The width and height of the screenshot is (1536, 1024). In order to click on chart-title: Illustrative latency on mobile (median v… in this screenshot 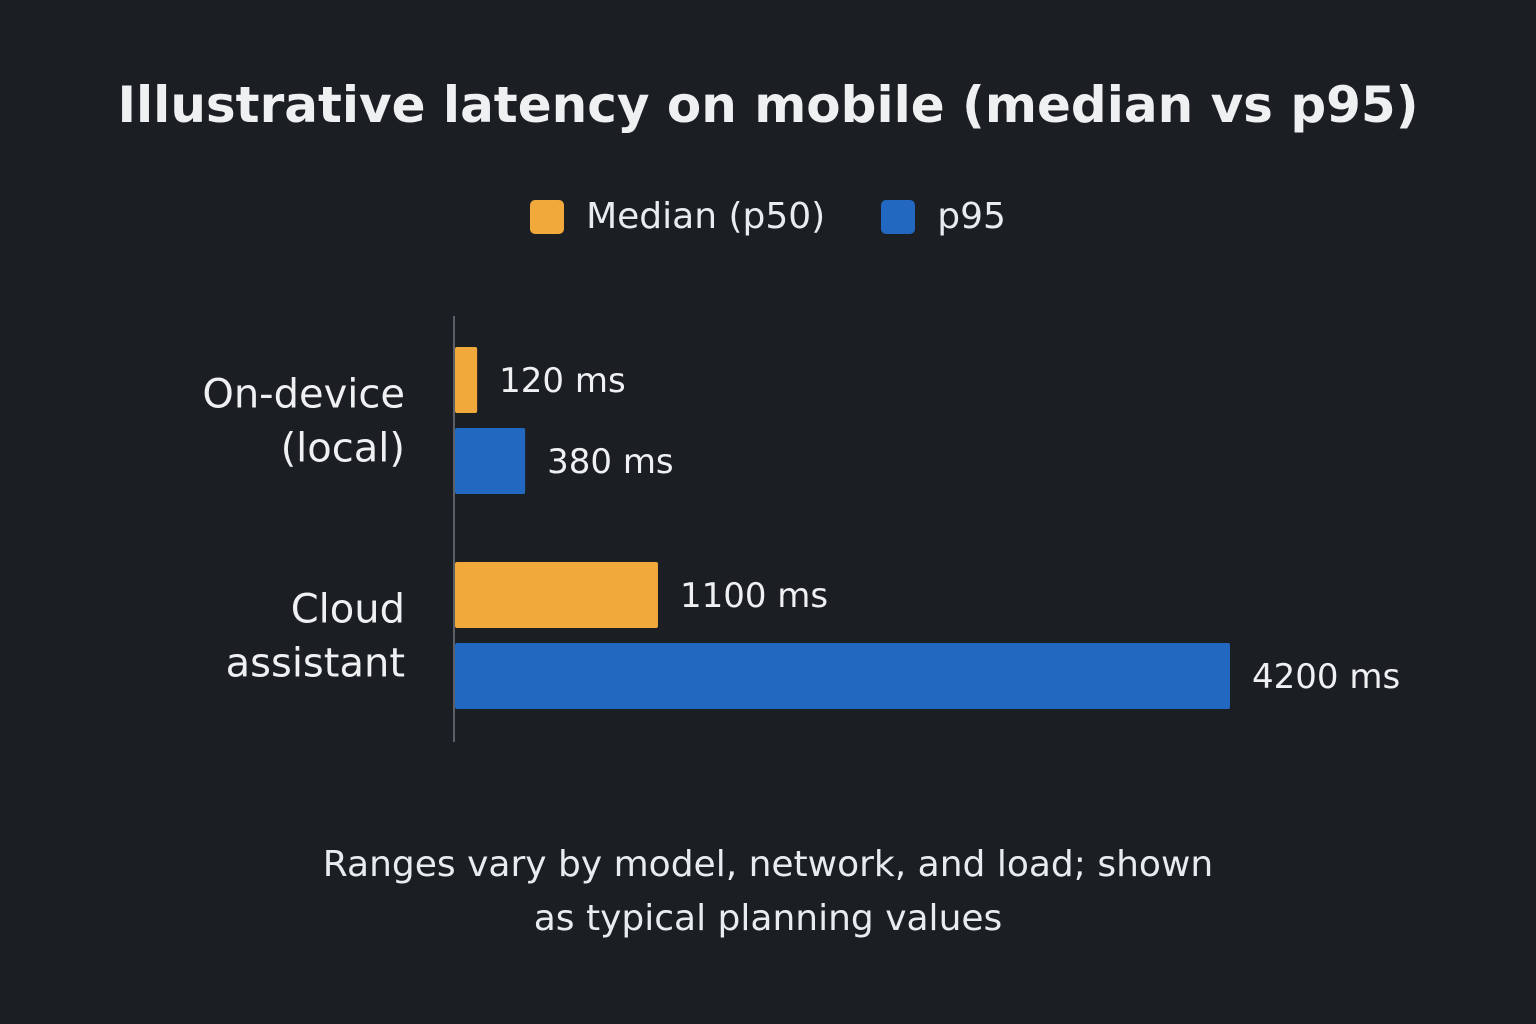, I will do `click(768, 105)`.